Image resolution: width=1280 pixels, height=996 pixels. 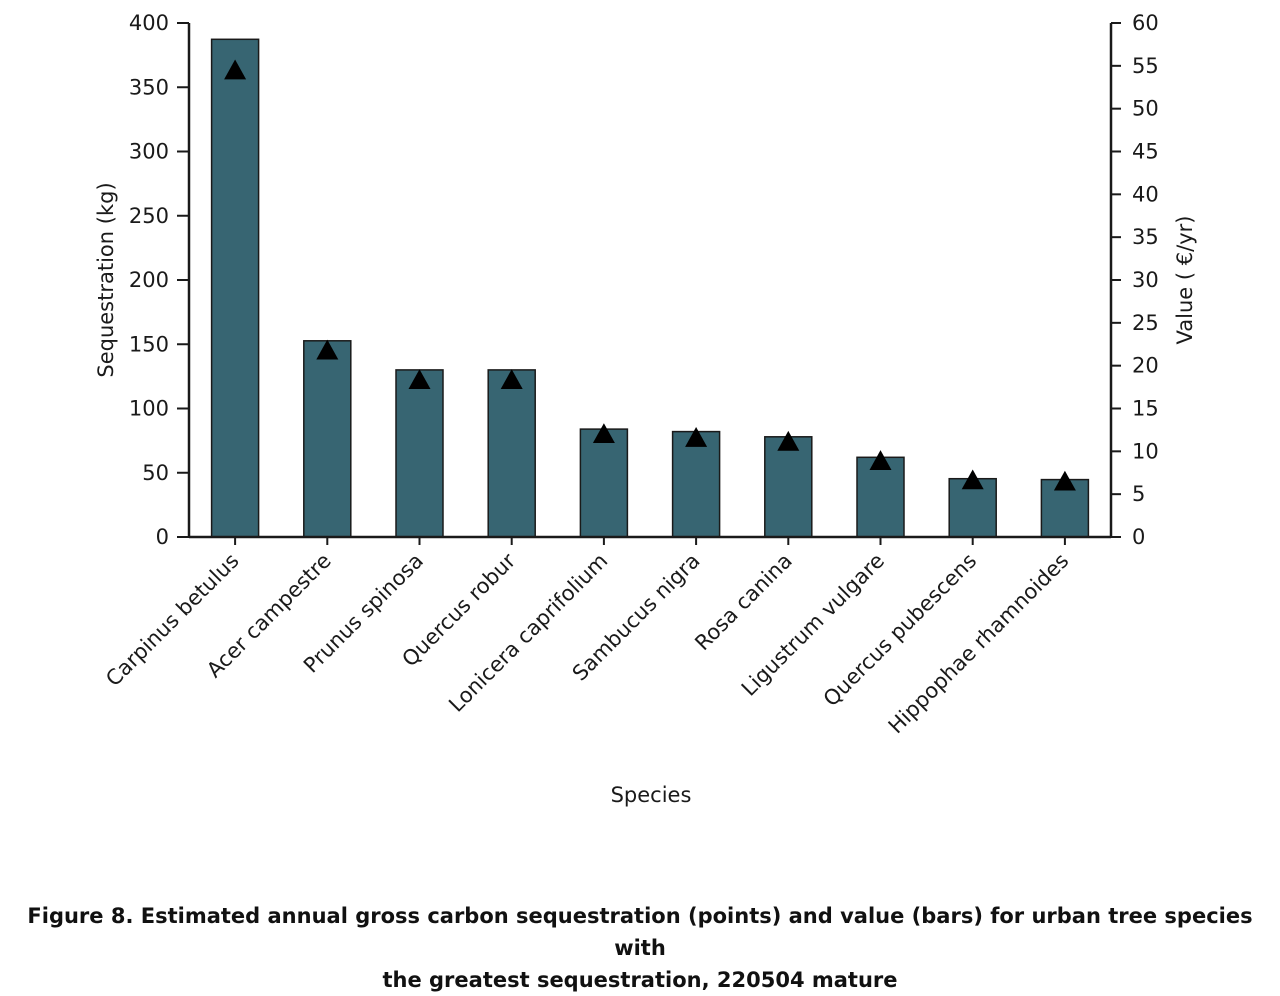 I want to click on y-tick-label-7: 300, so click(x=149, y=152).